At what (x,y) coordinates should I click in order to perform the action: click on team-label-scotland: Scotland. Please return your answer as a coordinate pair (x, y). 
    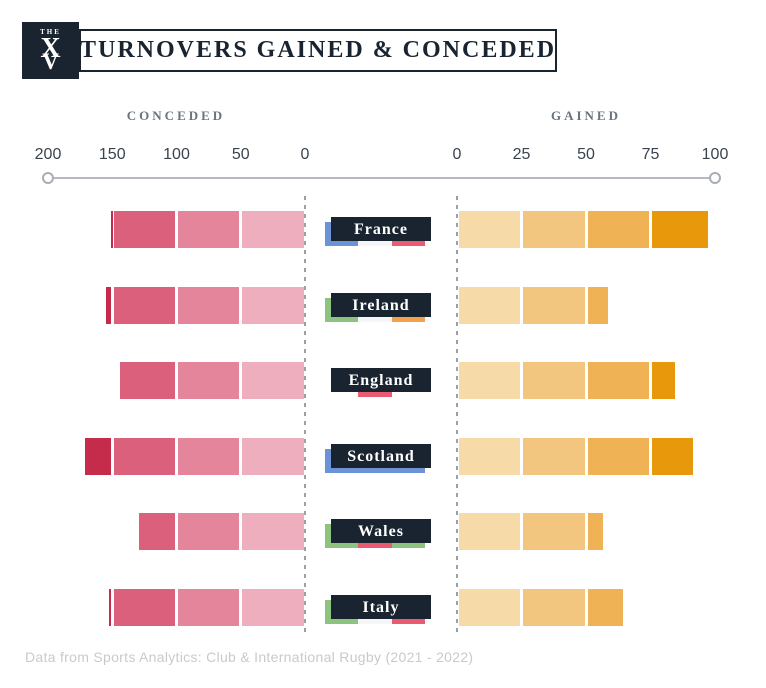
    Looking at the image, I should click on (381, 455).